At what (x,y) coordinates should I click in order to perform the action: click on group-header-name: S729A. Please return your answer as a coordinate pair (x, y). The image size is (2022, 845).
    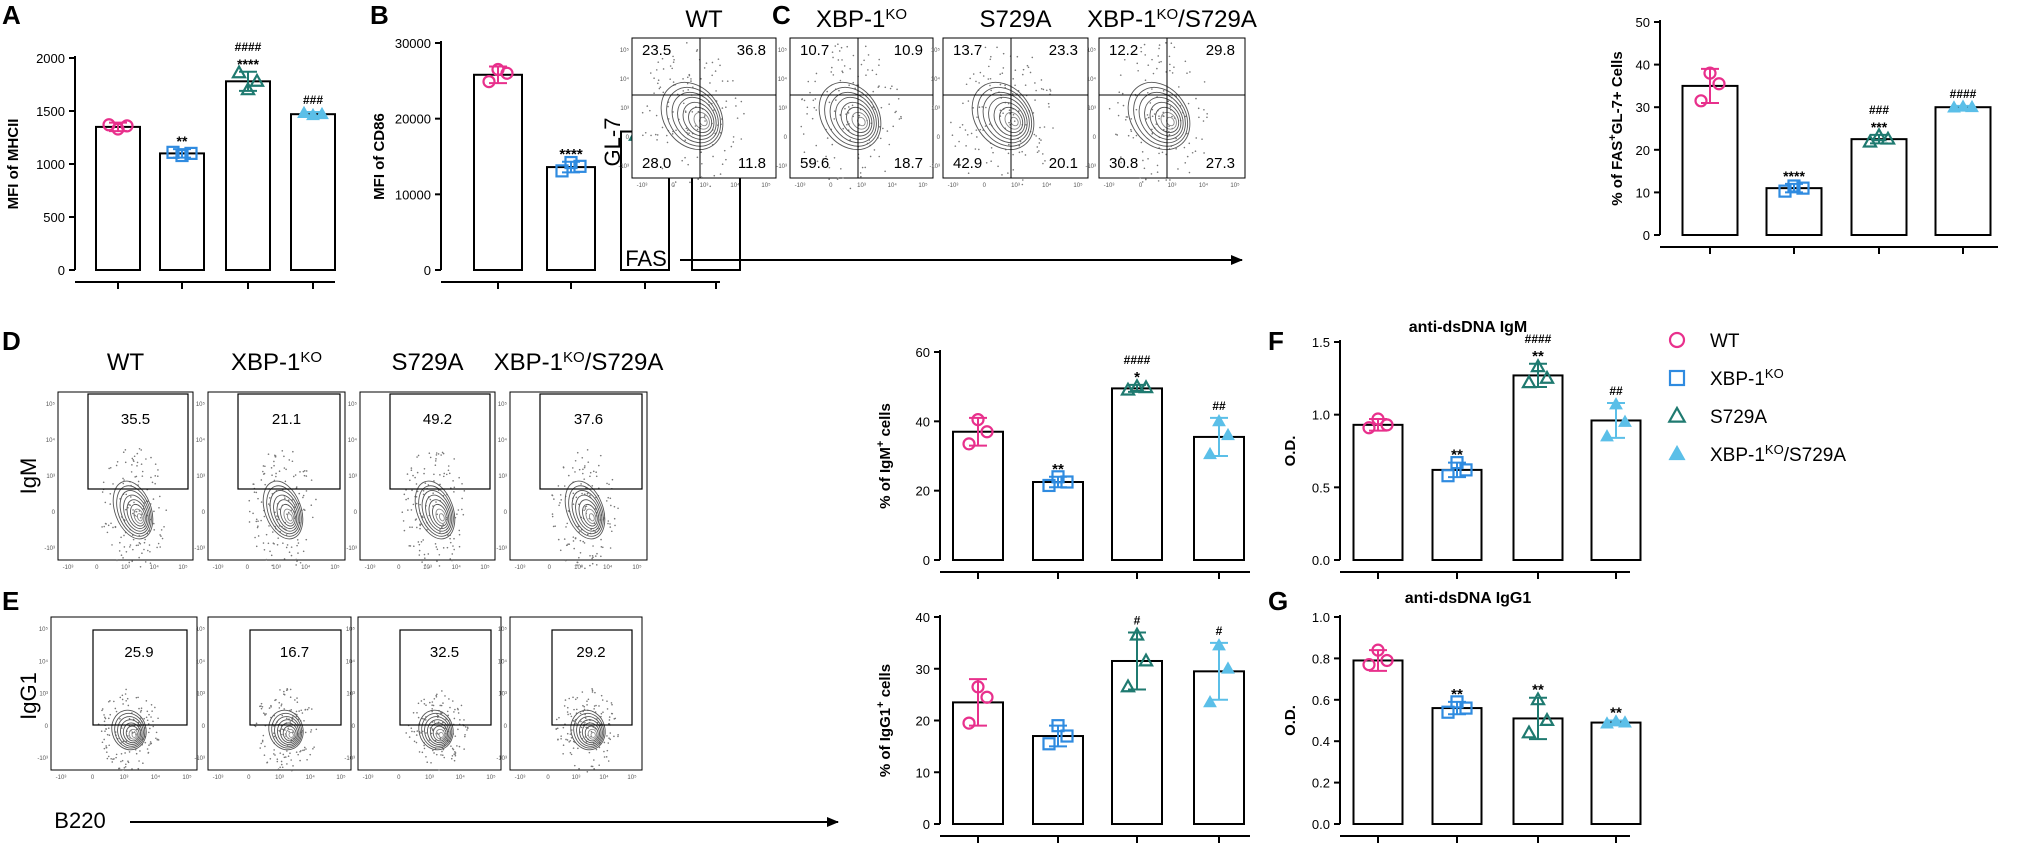
    Looking at the image, I should click on (1015, 19).